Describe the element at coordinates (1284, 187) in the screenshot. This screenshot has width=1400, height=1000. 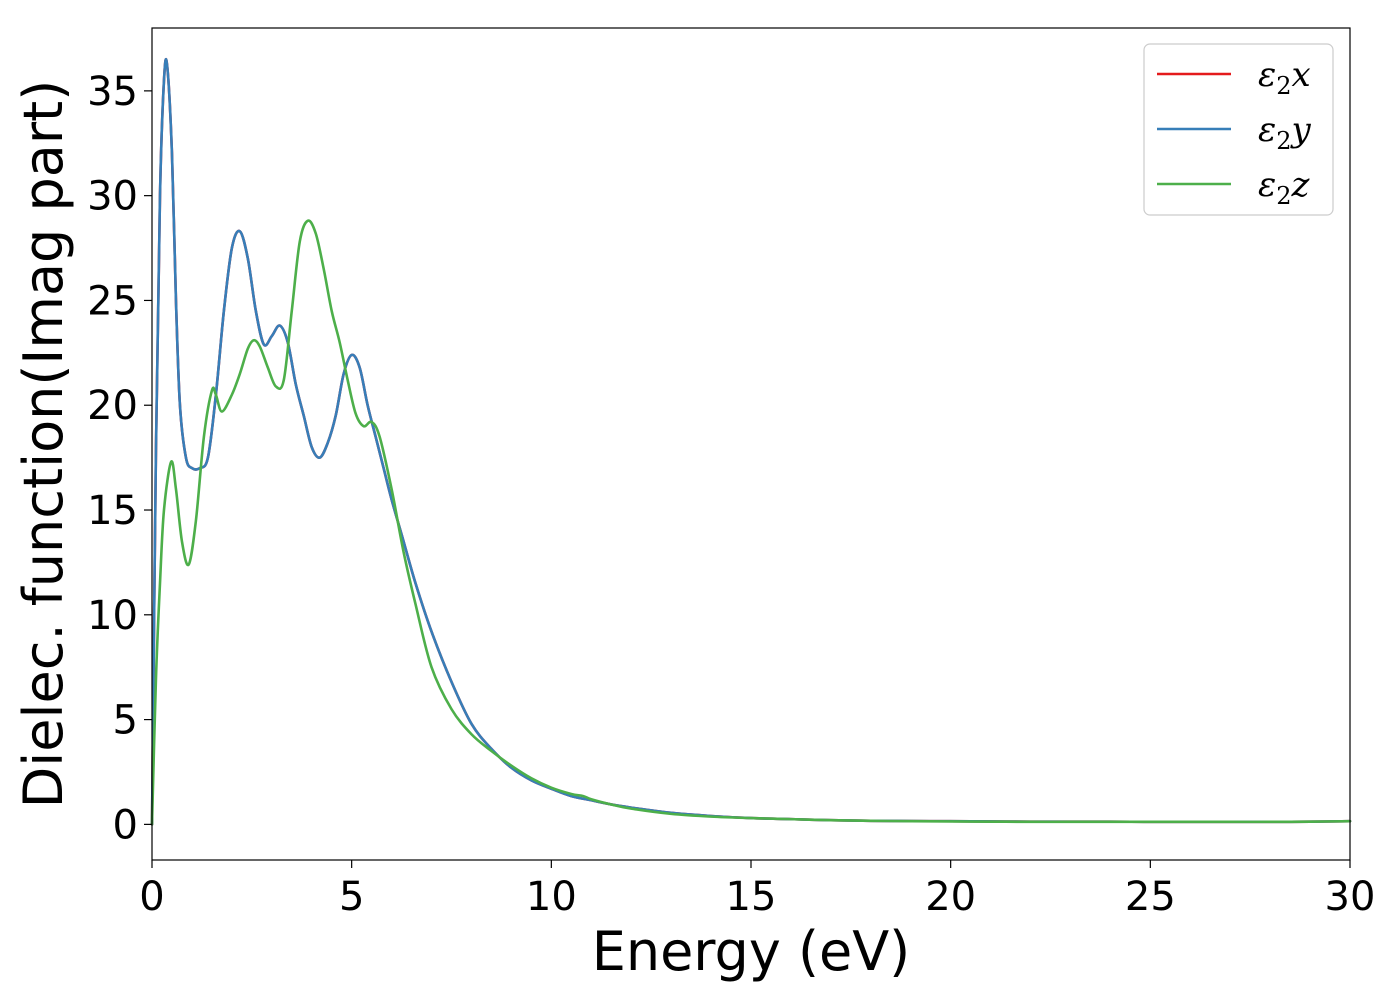
I see `legend-label-z: ε2z` at that location.